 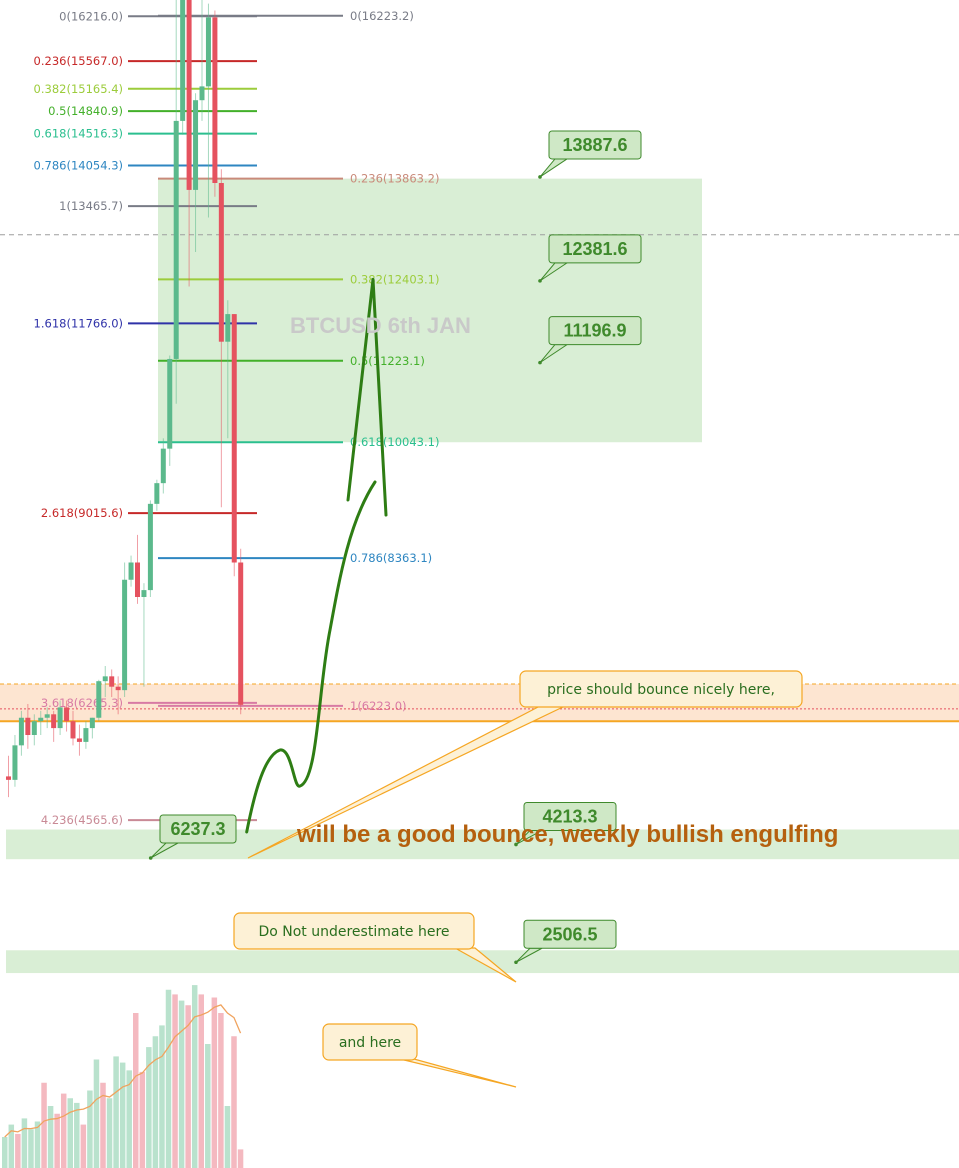 I want to click on price-callout-label: 2506.5, so click(x=569, y=934).